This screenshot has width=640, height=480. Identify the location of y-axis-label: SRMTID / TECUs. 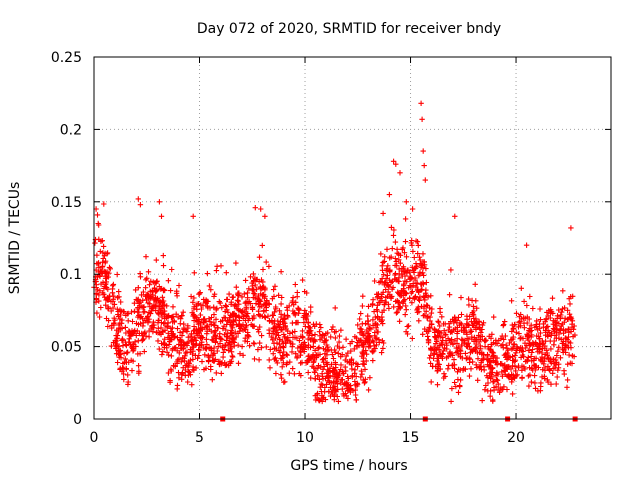
(15, 238).